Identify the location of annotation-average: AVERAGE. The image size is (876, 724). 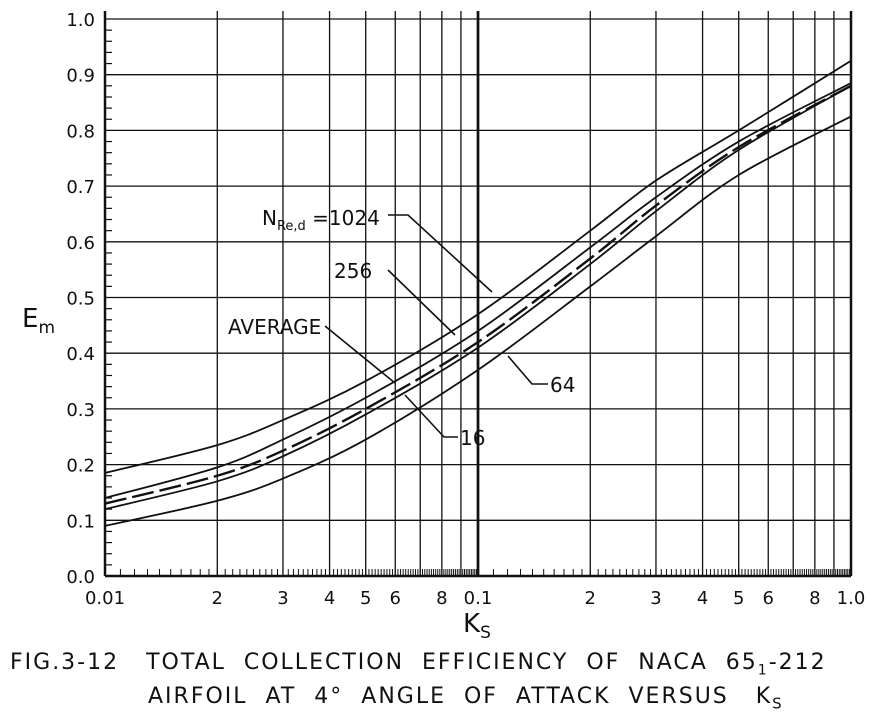
(274, 327).